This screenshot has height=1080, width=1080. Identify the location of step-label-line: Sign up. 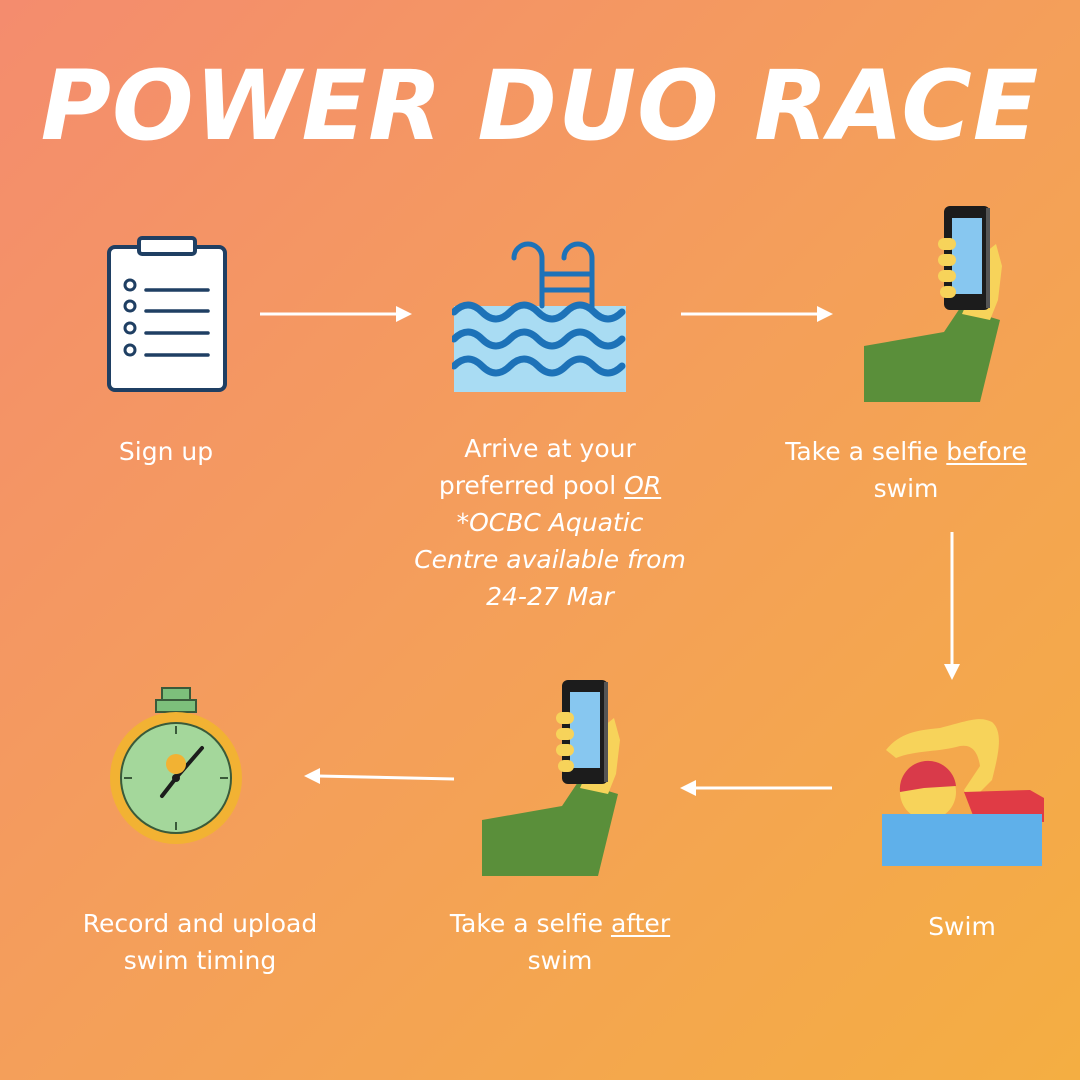
(166, 451).